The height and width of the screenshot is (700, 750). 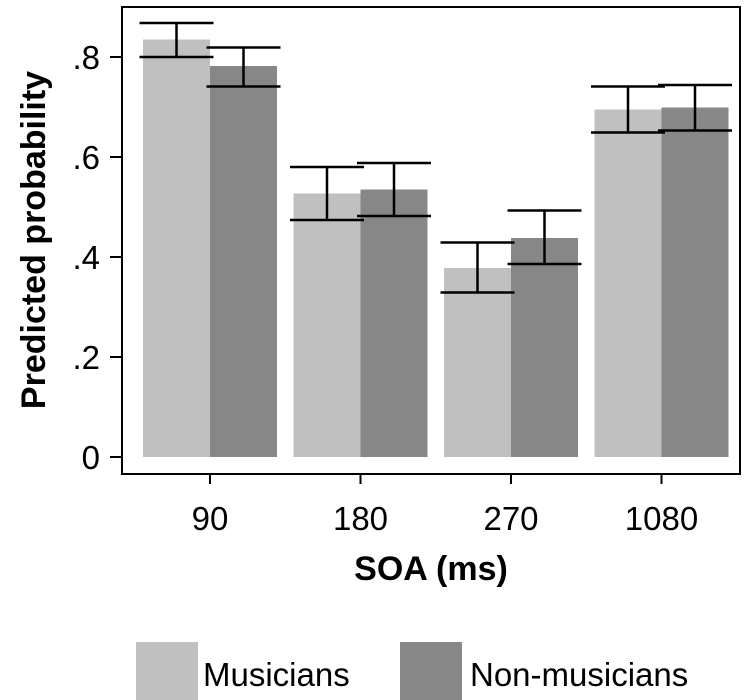 I want to click on legend-label-musicians: Musicians, so click(x=276, y=674).